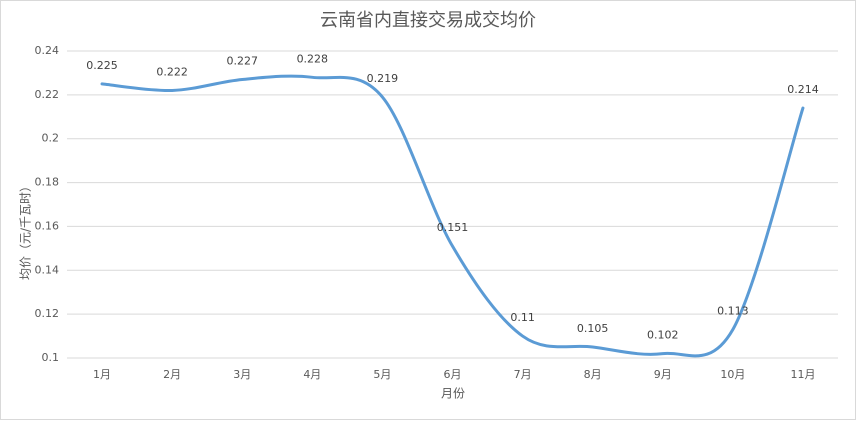 The width and height of the screenshot is (856, 424). I want to click on y-tick-label: 0.16, so click(47, 225).